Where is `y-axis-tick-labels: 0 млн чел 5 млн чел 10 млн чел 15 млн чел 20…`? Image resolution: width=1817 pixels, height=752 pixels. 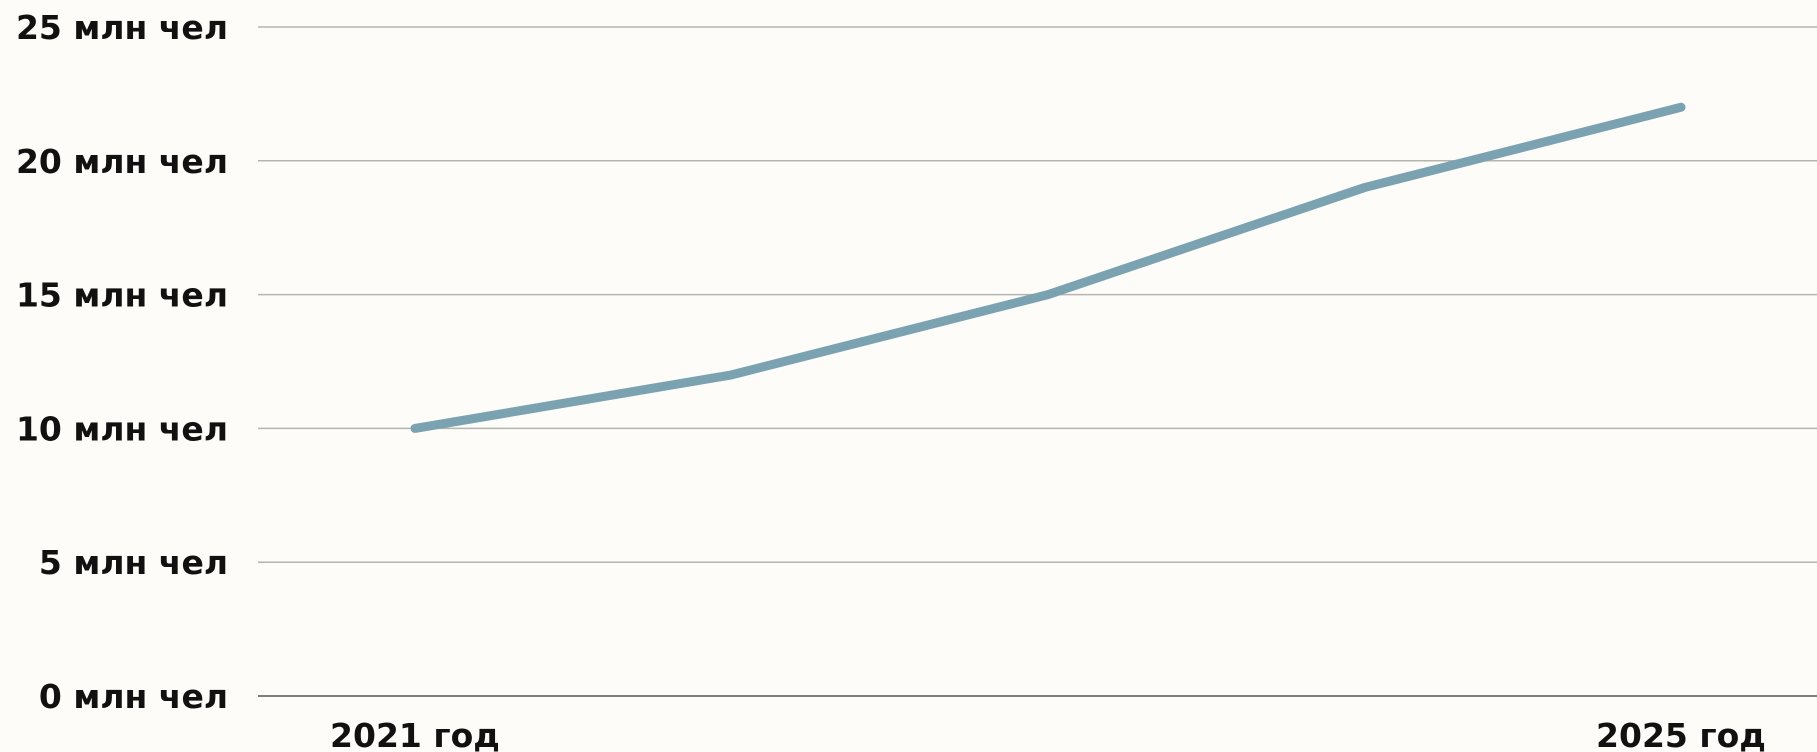
y-axis-tick-labels: 0 млн чел 5 млн чел 10 млн чел 15 млн чел 20… is located at coordinates (122, 362).